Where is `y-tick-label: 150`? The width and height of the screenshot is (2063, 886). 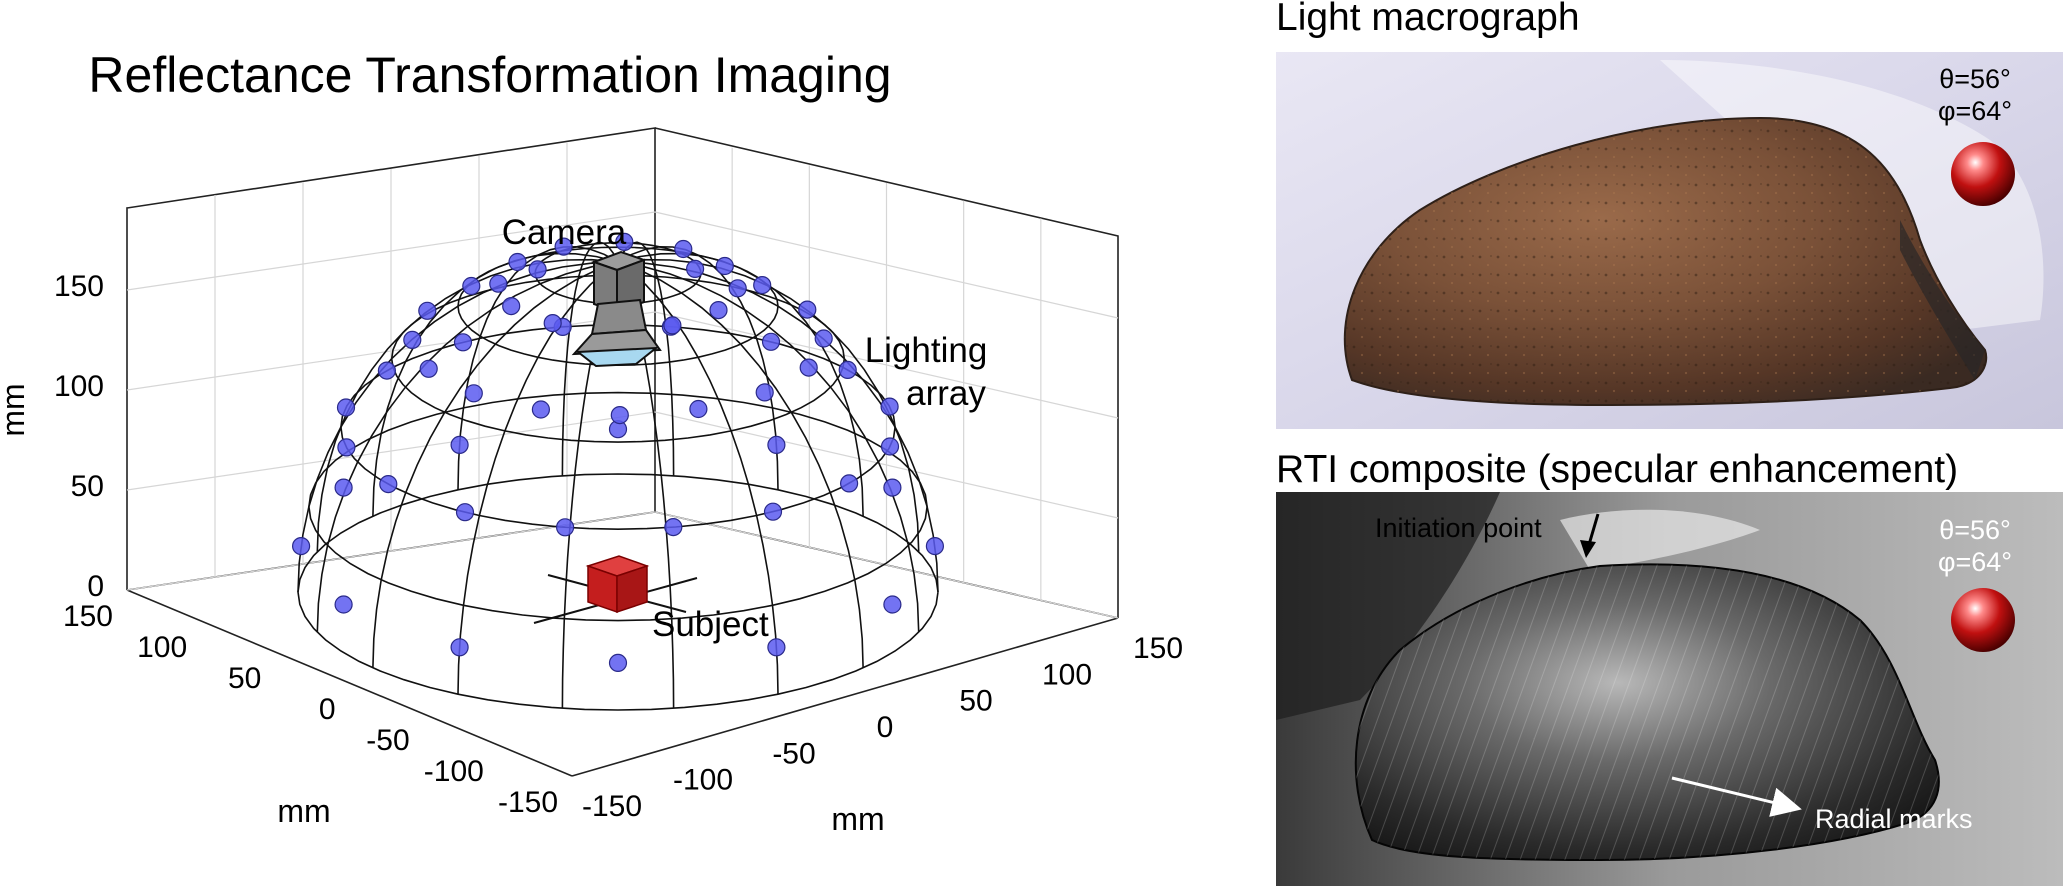
y-tick-label: 150 is located at coordinates (1158, 648).